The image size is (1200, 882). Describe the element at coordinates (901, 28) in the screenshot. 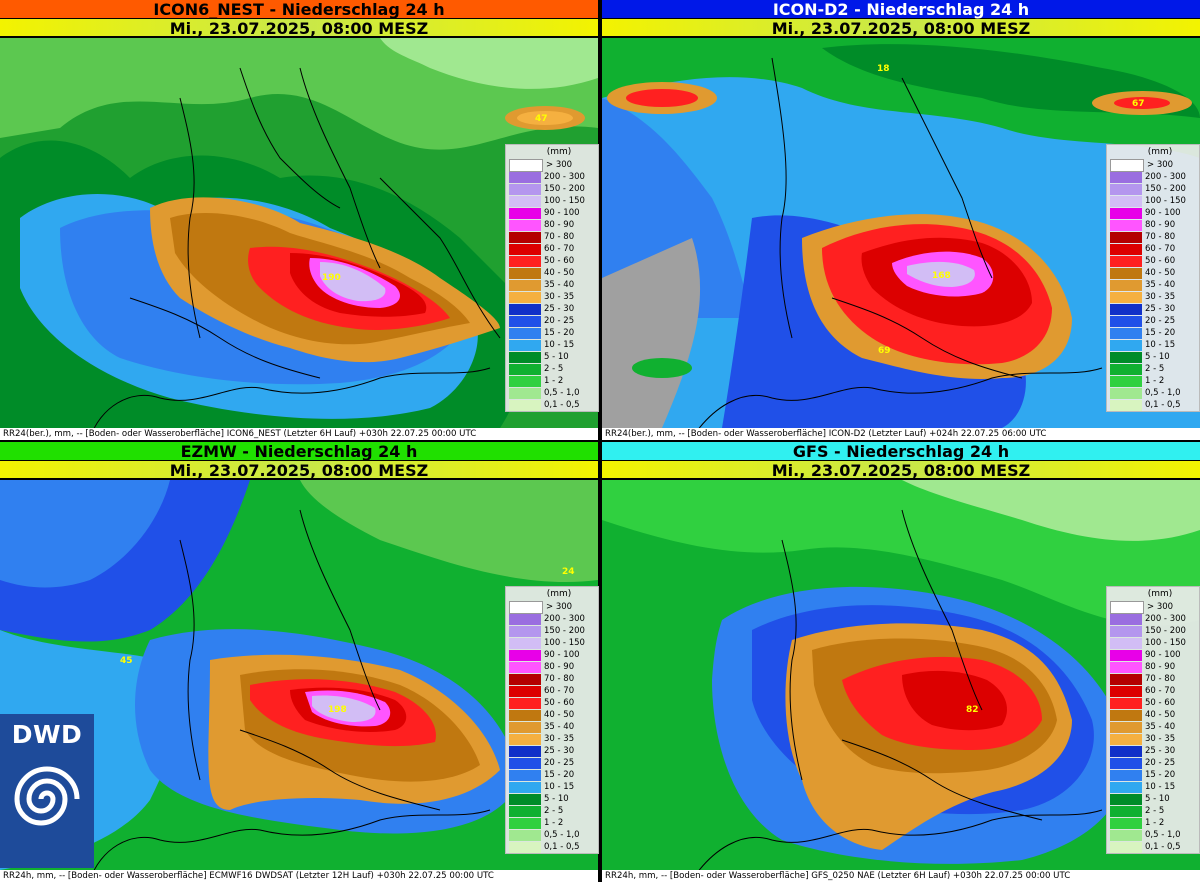

I see `panel-date: Mi., 23.07.2025, 08:00 MESZ` at that location.